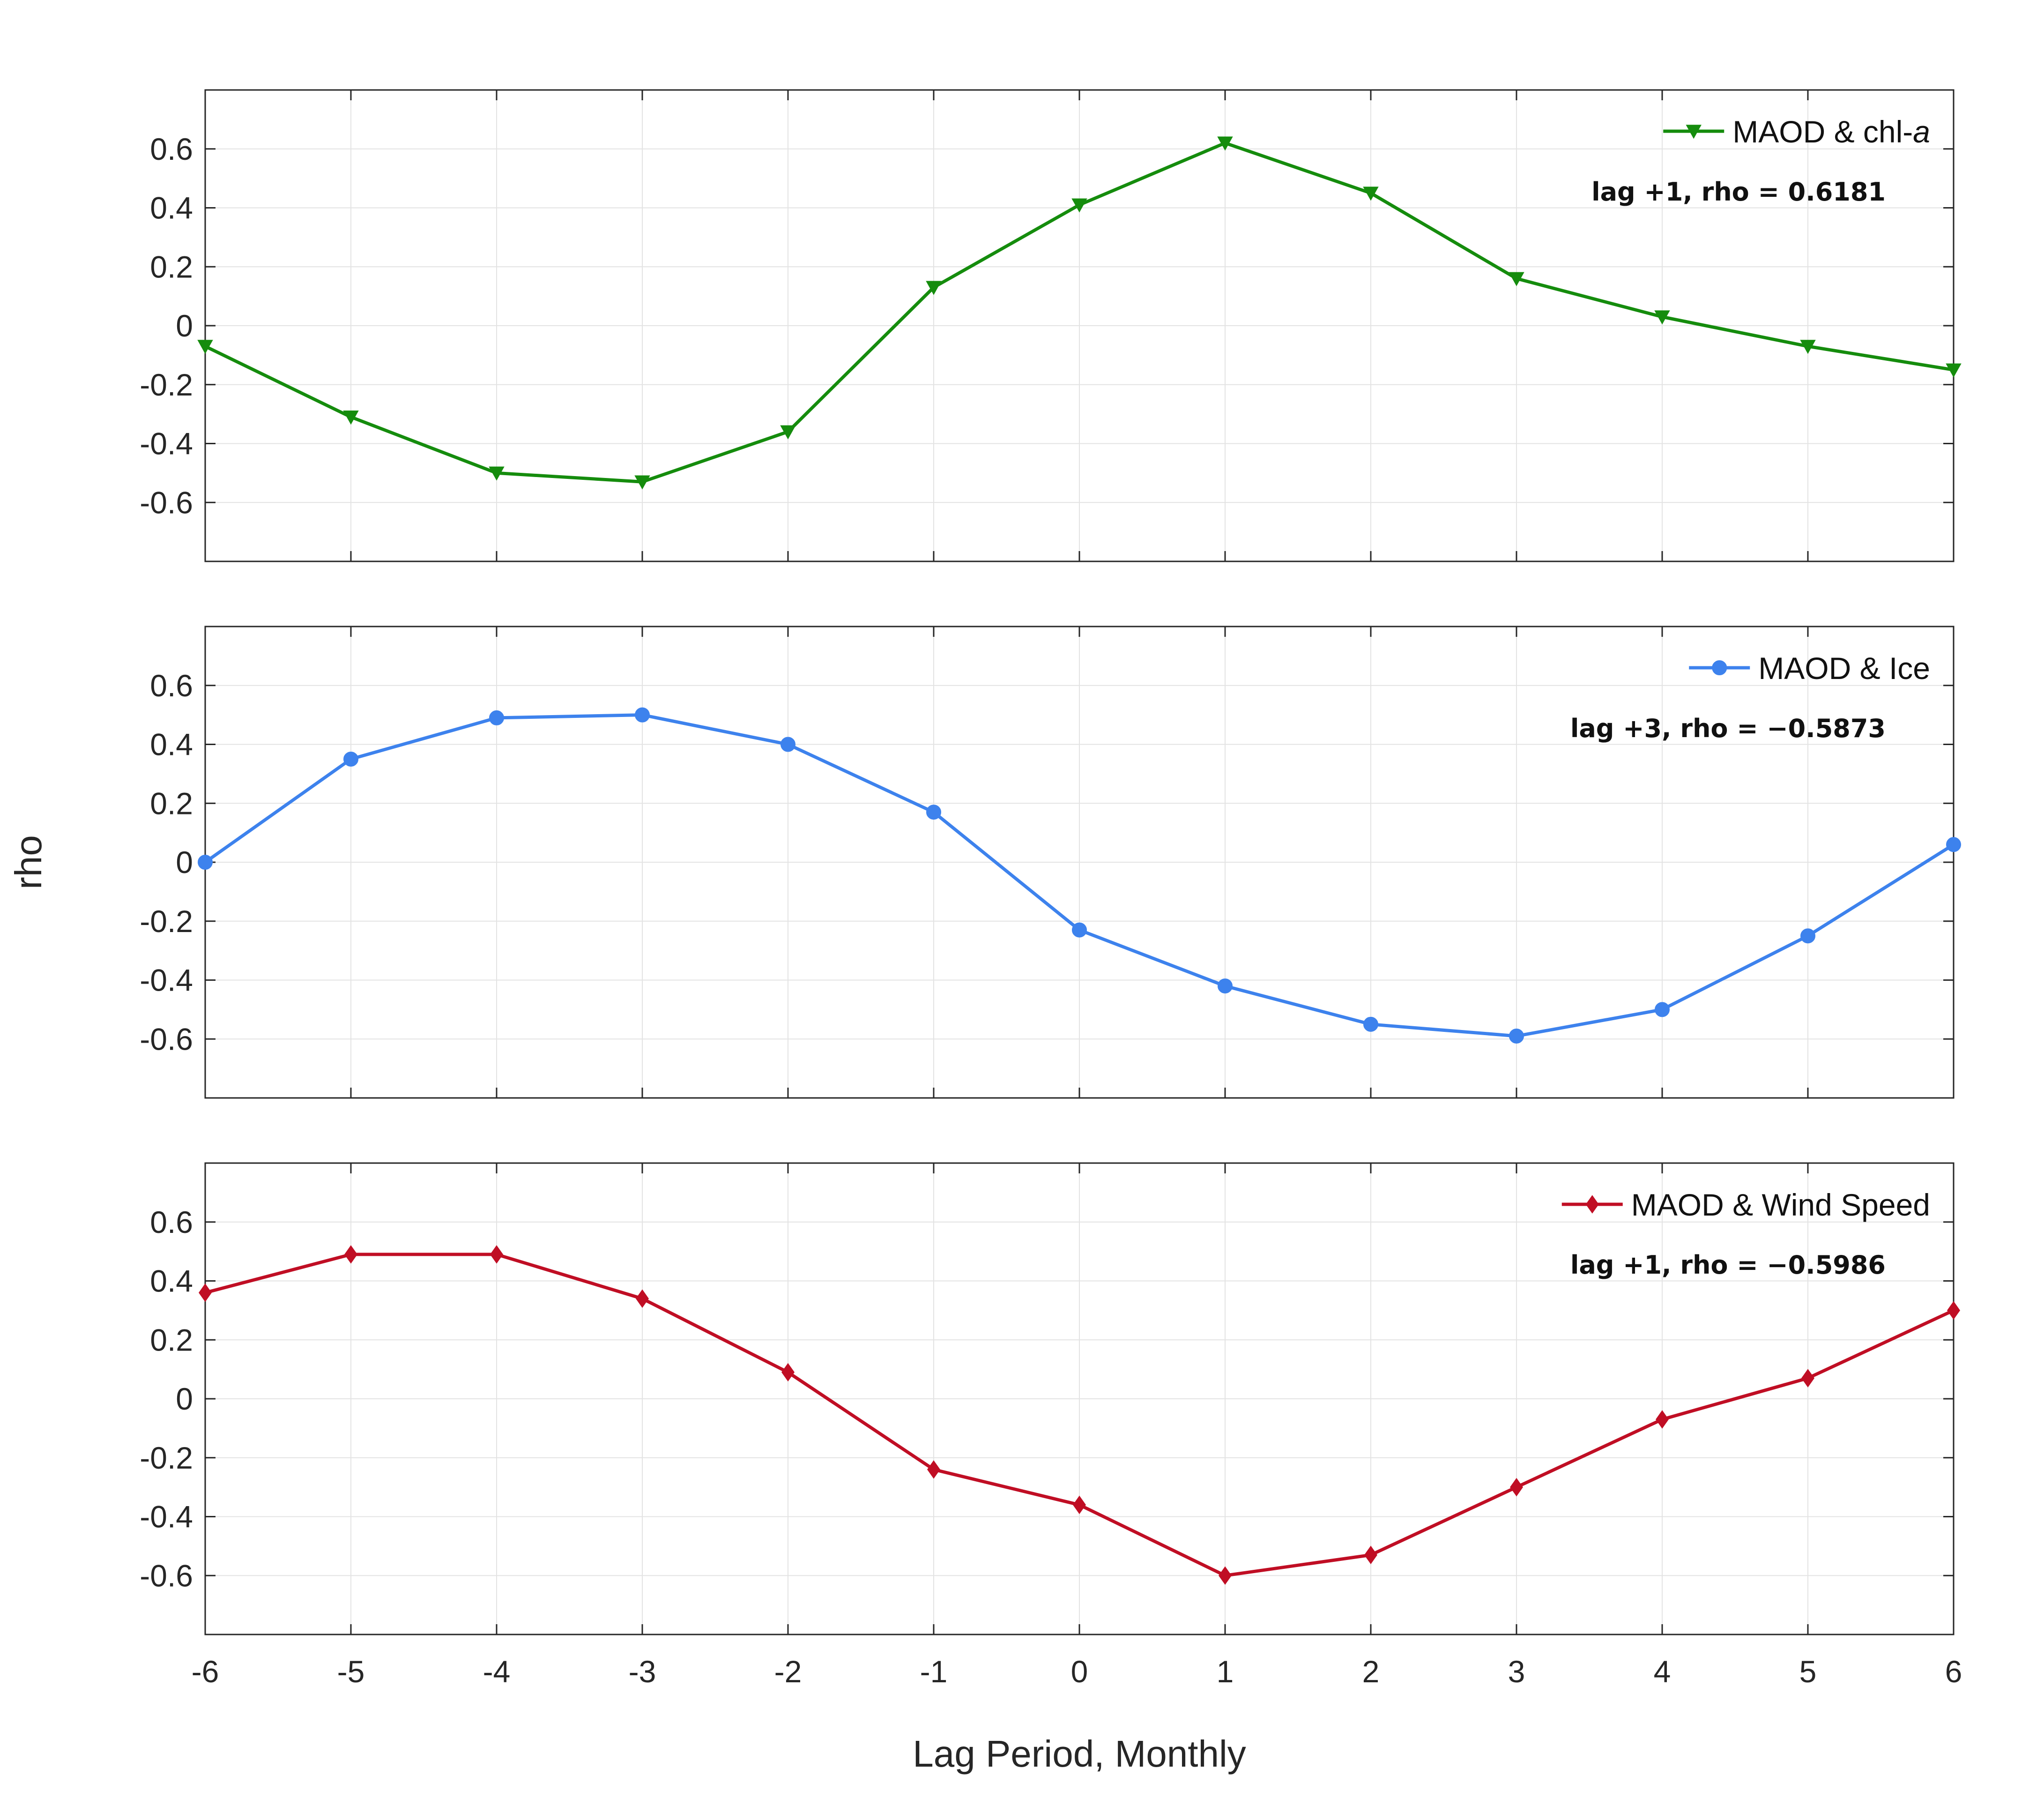  I want to click on legend-marker-chl-a, so click(1694, 132).